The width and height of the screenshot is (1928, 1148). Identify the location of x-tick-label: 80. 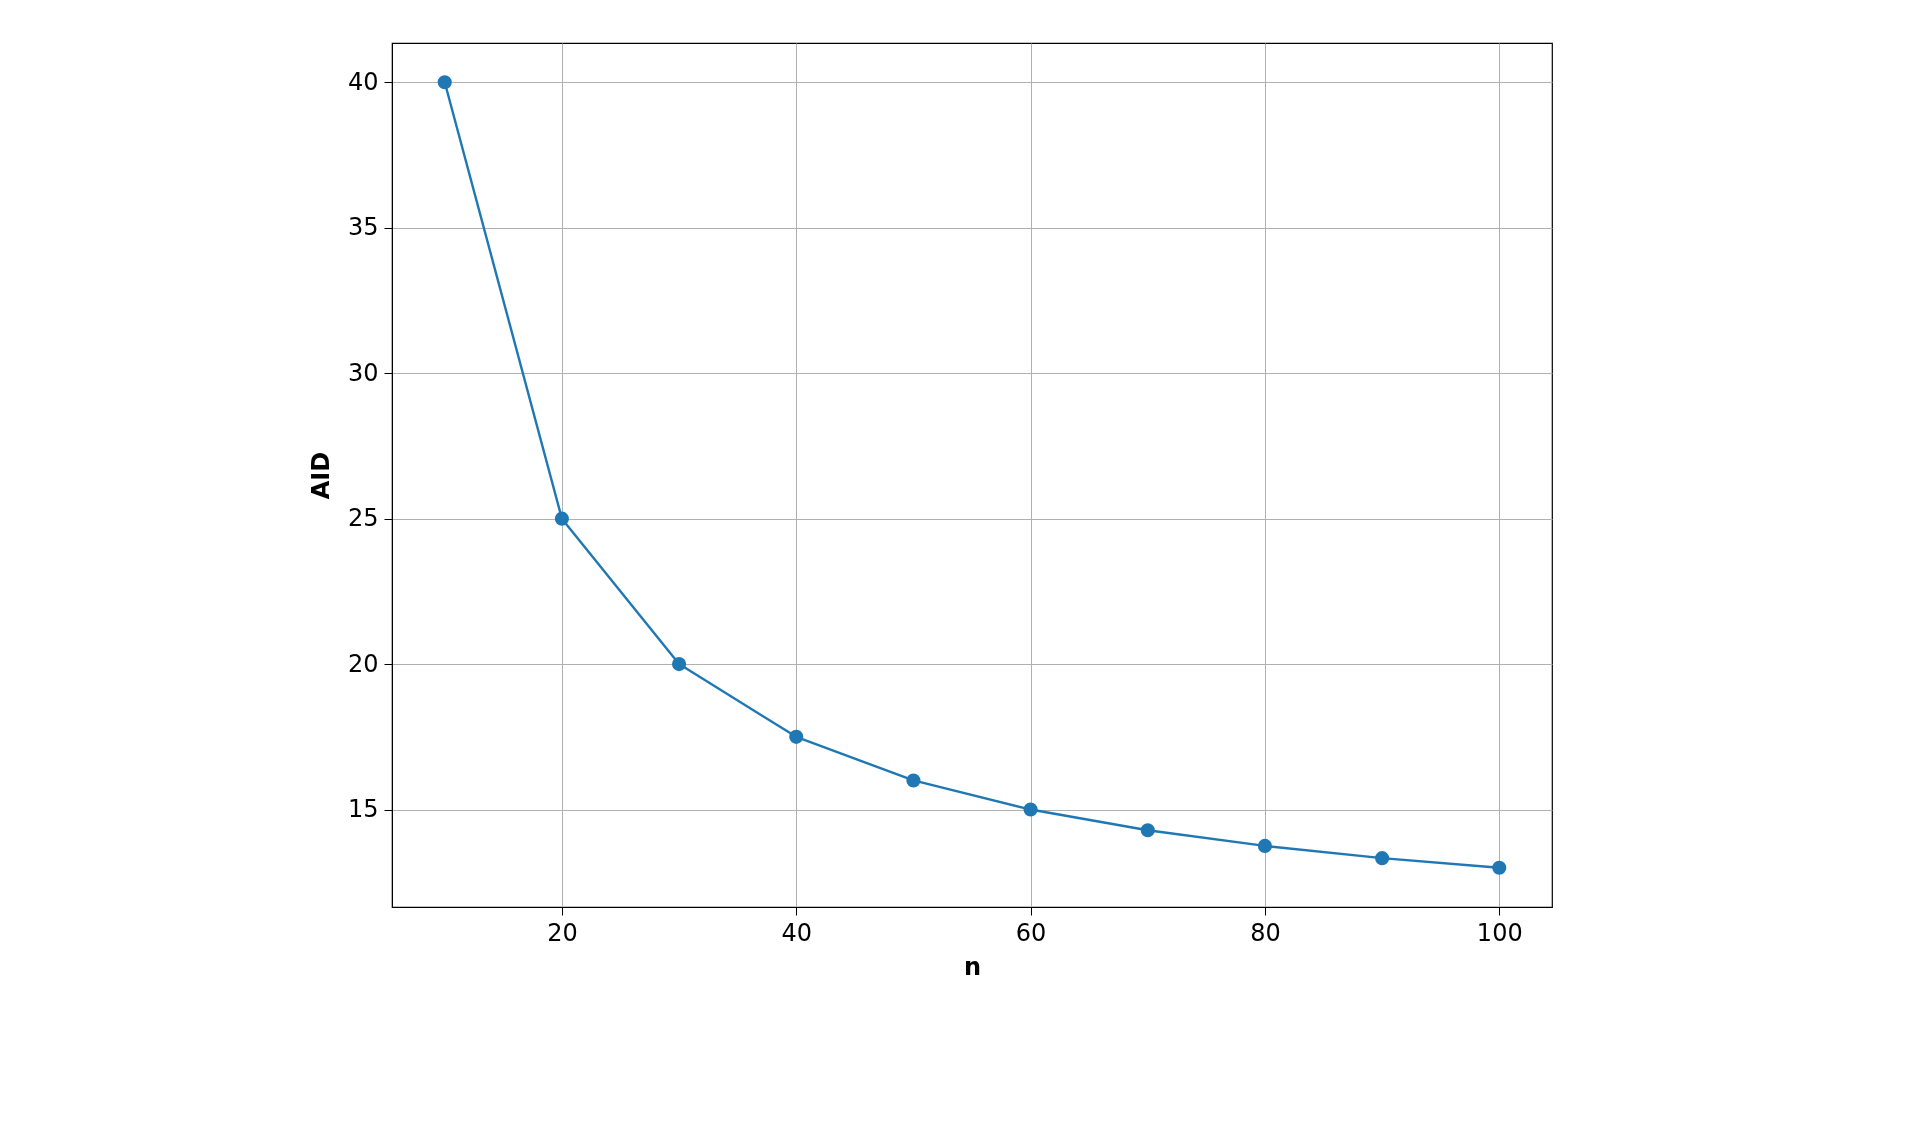
(1265, 932).